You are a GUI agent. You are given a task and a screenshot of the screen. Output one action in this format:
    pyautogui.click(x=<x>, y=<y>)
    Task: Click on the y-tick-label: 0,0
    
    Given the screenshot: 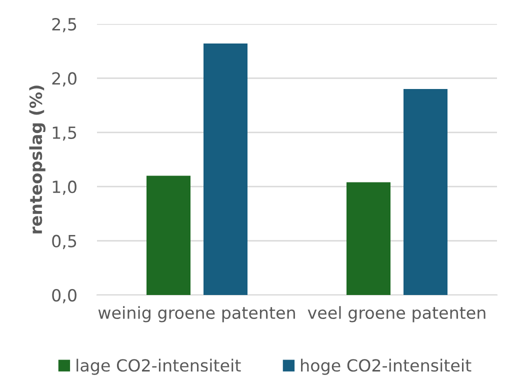 What is the action you would take?
    pyautogui.click(x=64, y=296)
    